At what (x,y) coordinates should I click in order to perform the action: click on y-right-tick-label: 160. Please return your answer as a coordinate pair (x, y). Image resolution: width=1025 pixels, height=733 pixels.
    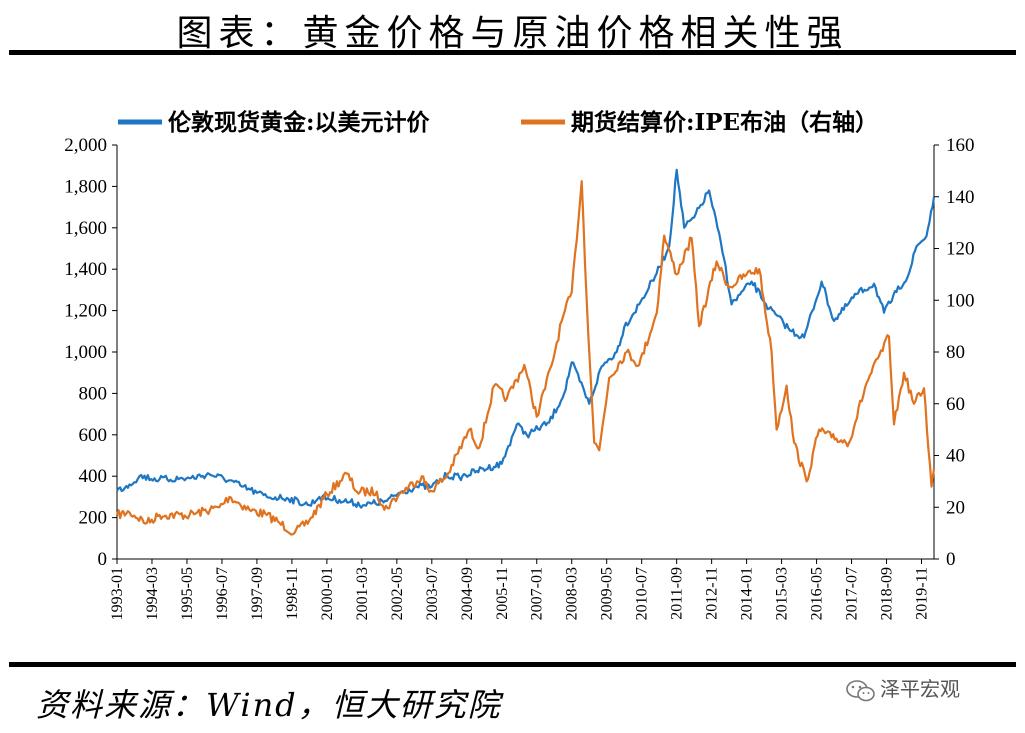
    Looking at the image, I should click on (960, 145).